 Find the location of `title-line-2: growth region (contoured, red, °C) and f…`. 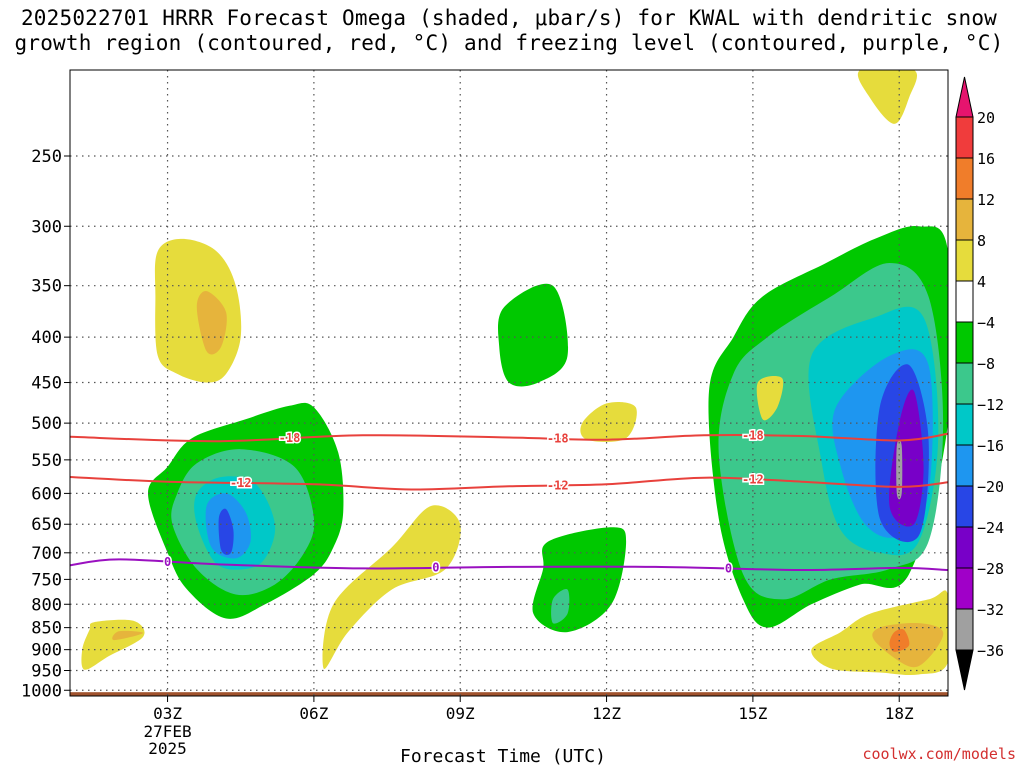

title-line-2: growth region (contoured, red, °C) and f… is located at coordinates (509, 43).